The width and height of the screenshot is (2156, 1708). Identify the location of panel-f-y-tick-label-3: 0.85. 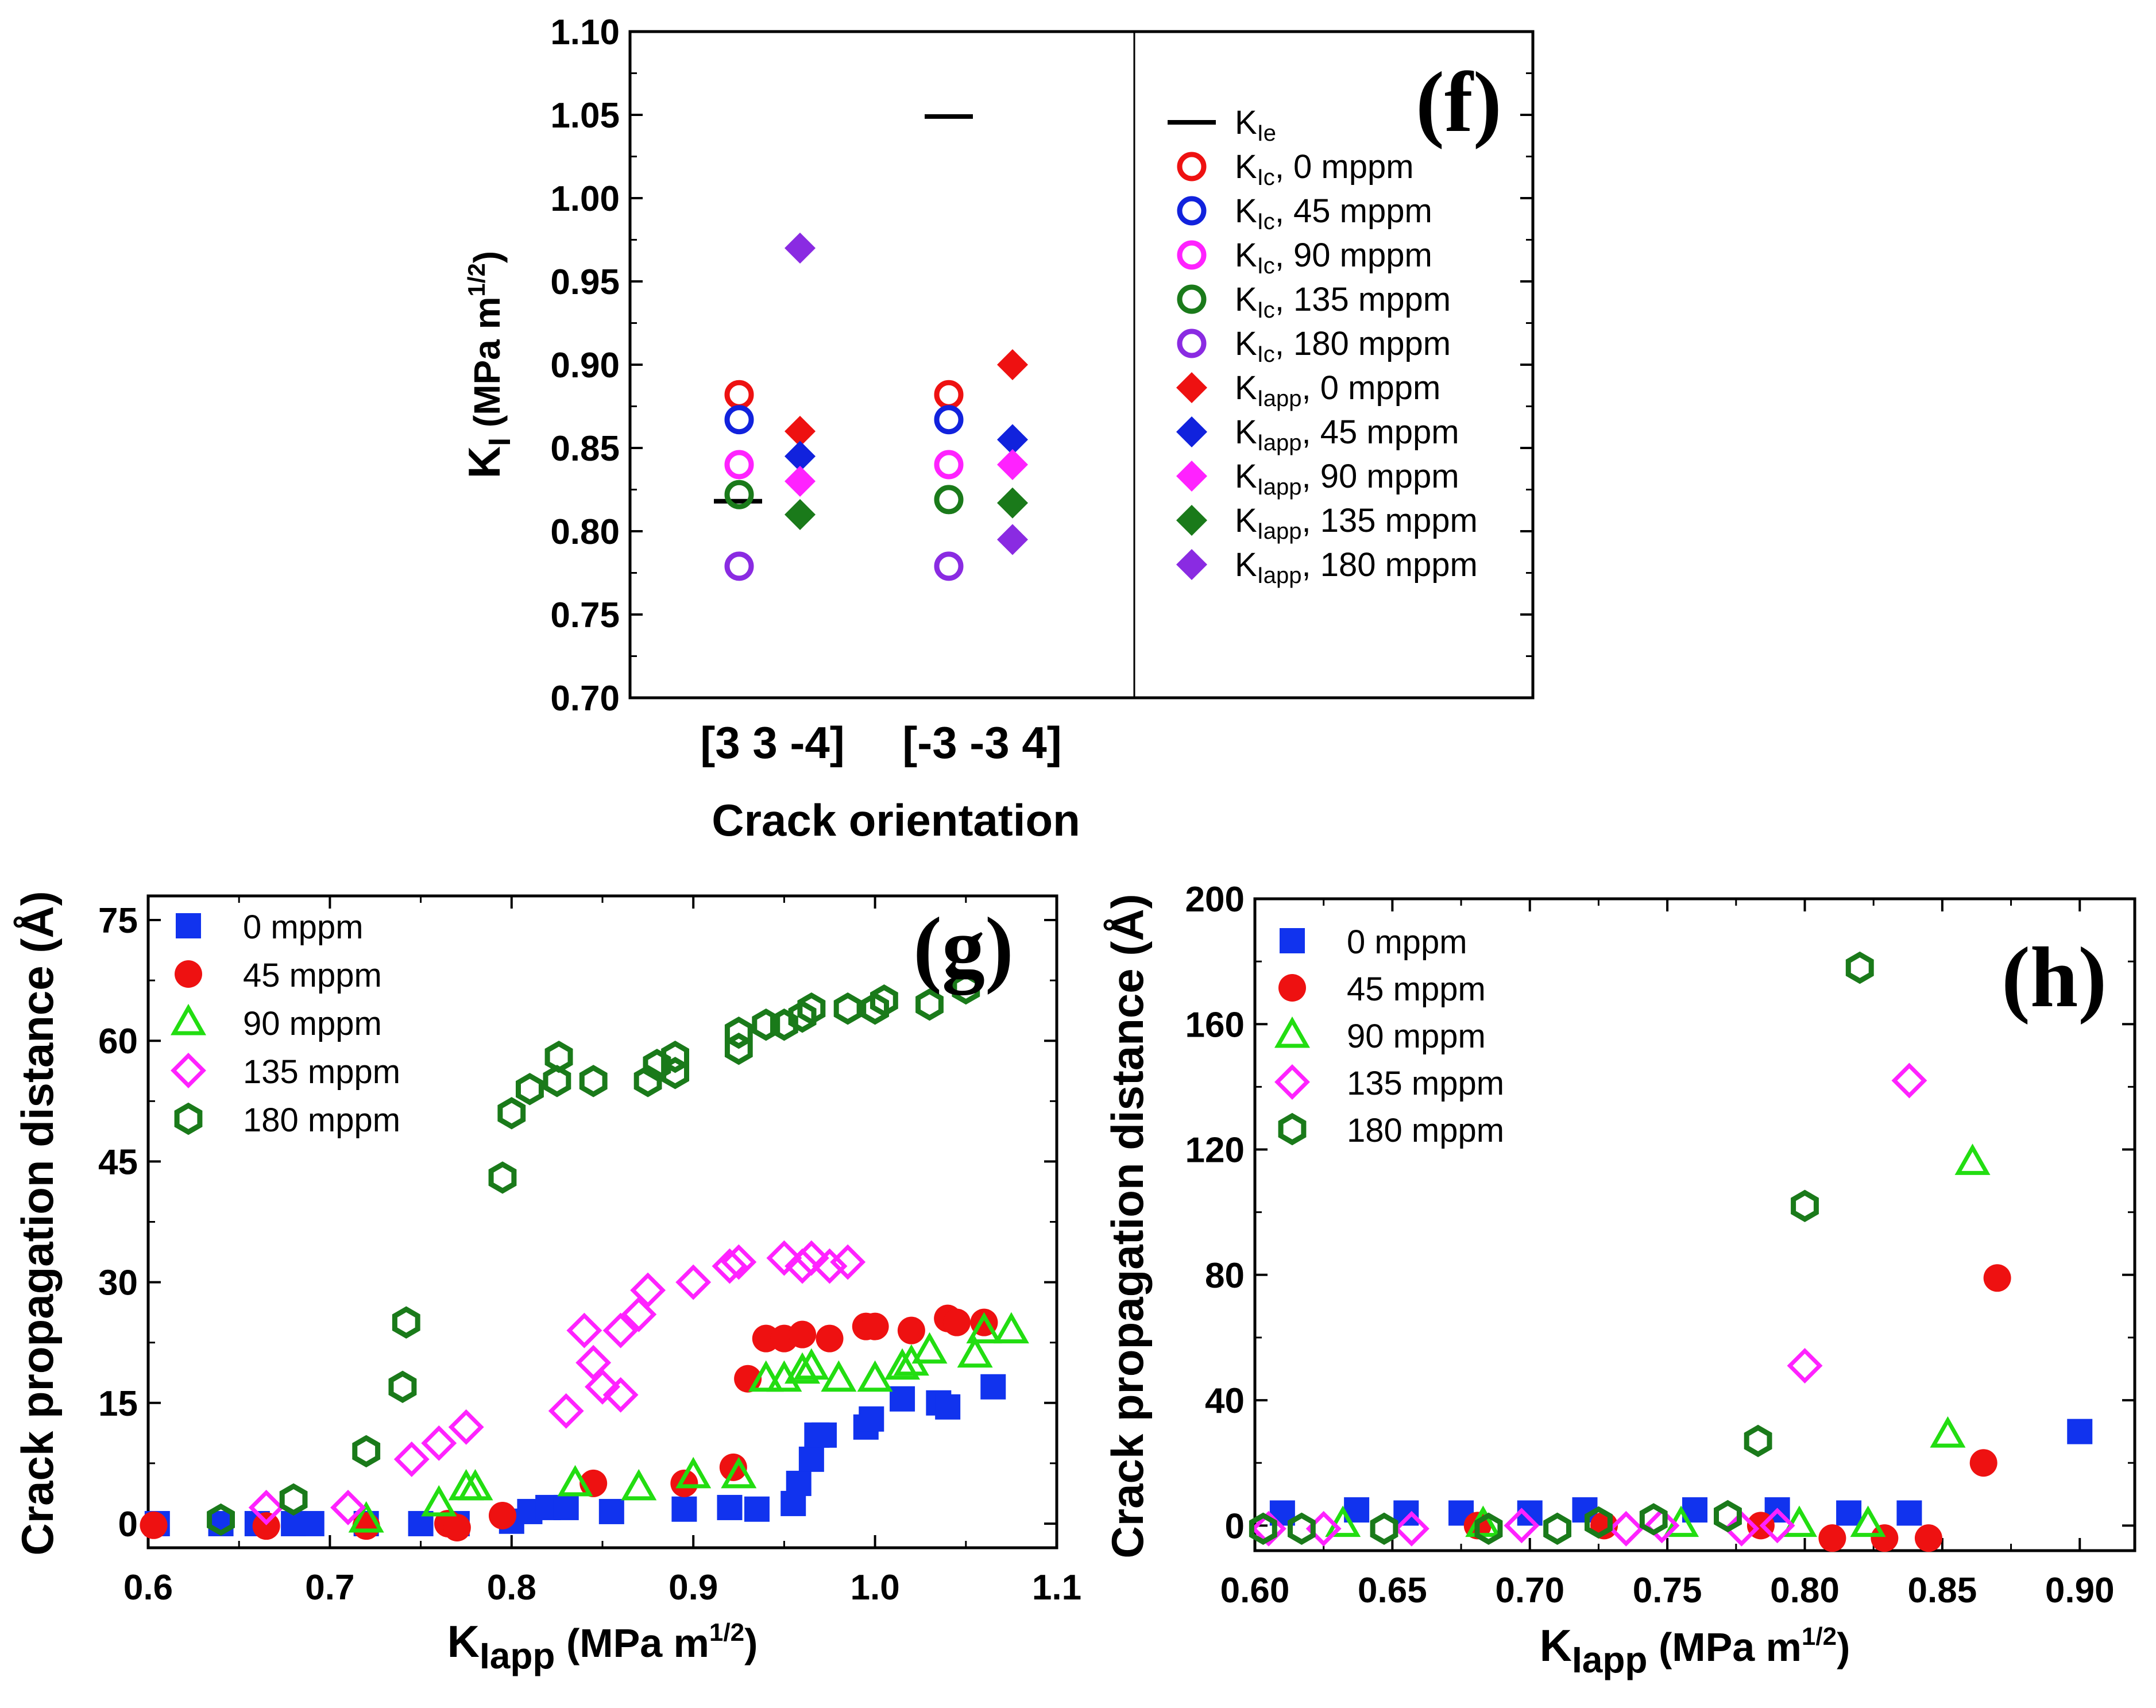
(585, 449).